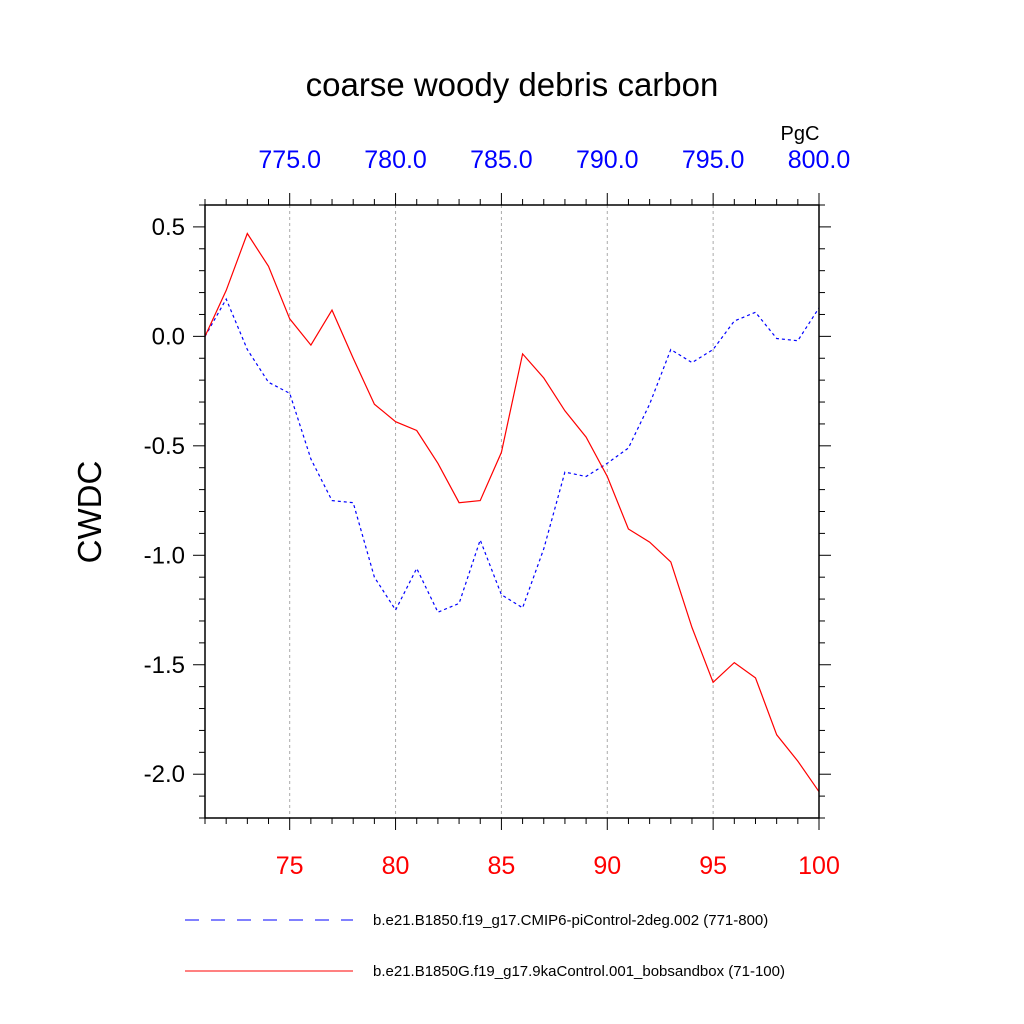  I want to click on x-bottom-tick-label: 80, so click(396, 866).